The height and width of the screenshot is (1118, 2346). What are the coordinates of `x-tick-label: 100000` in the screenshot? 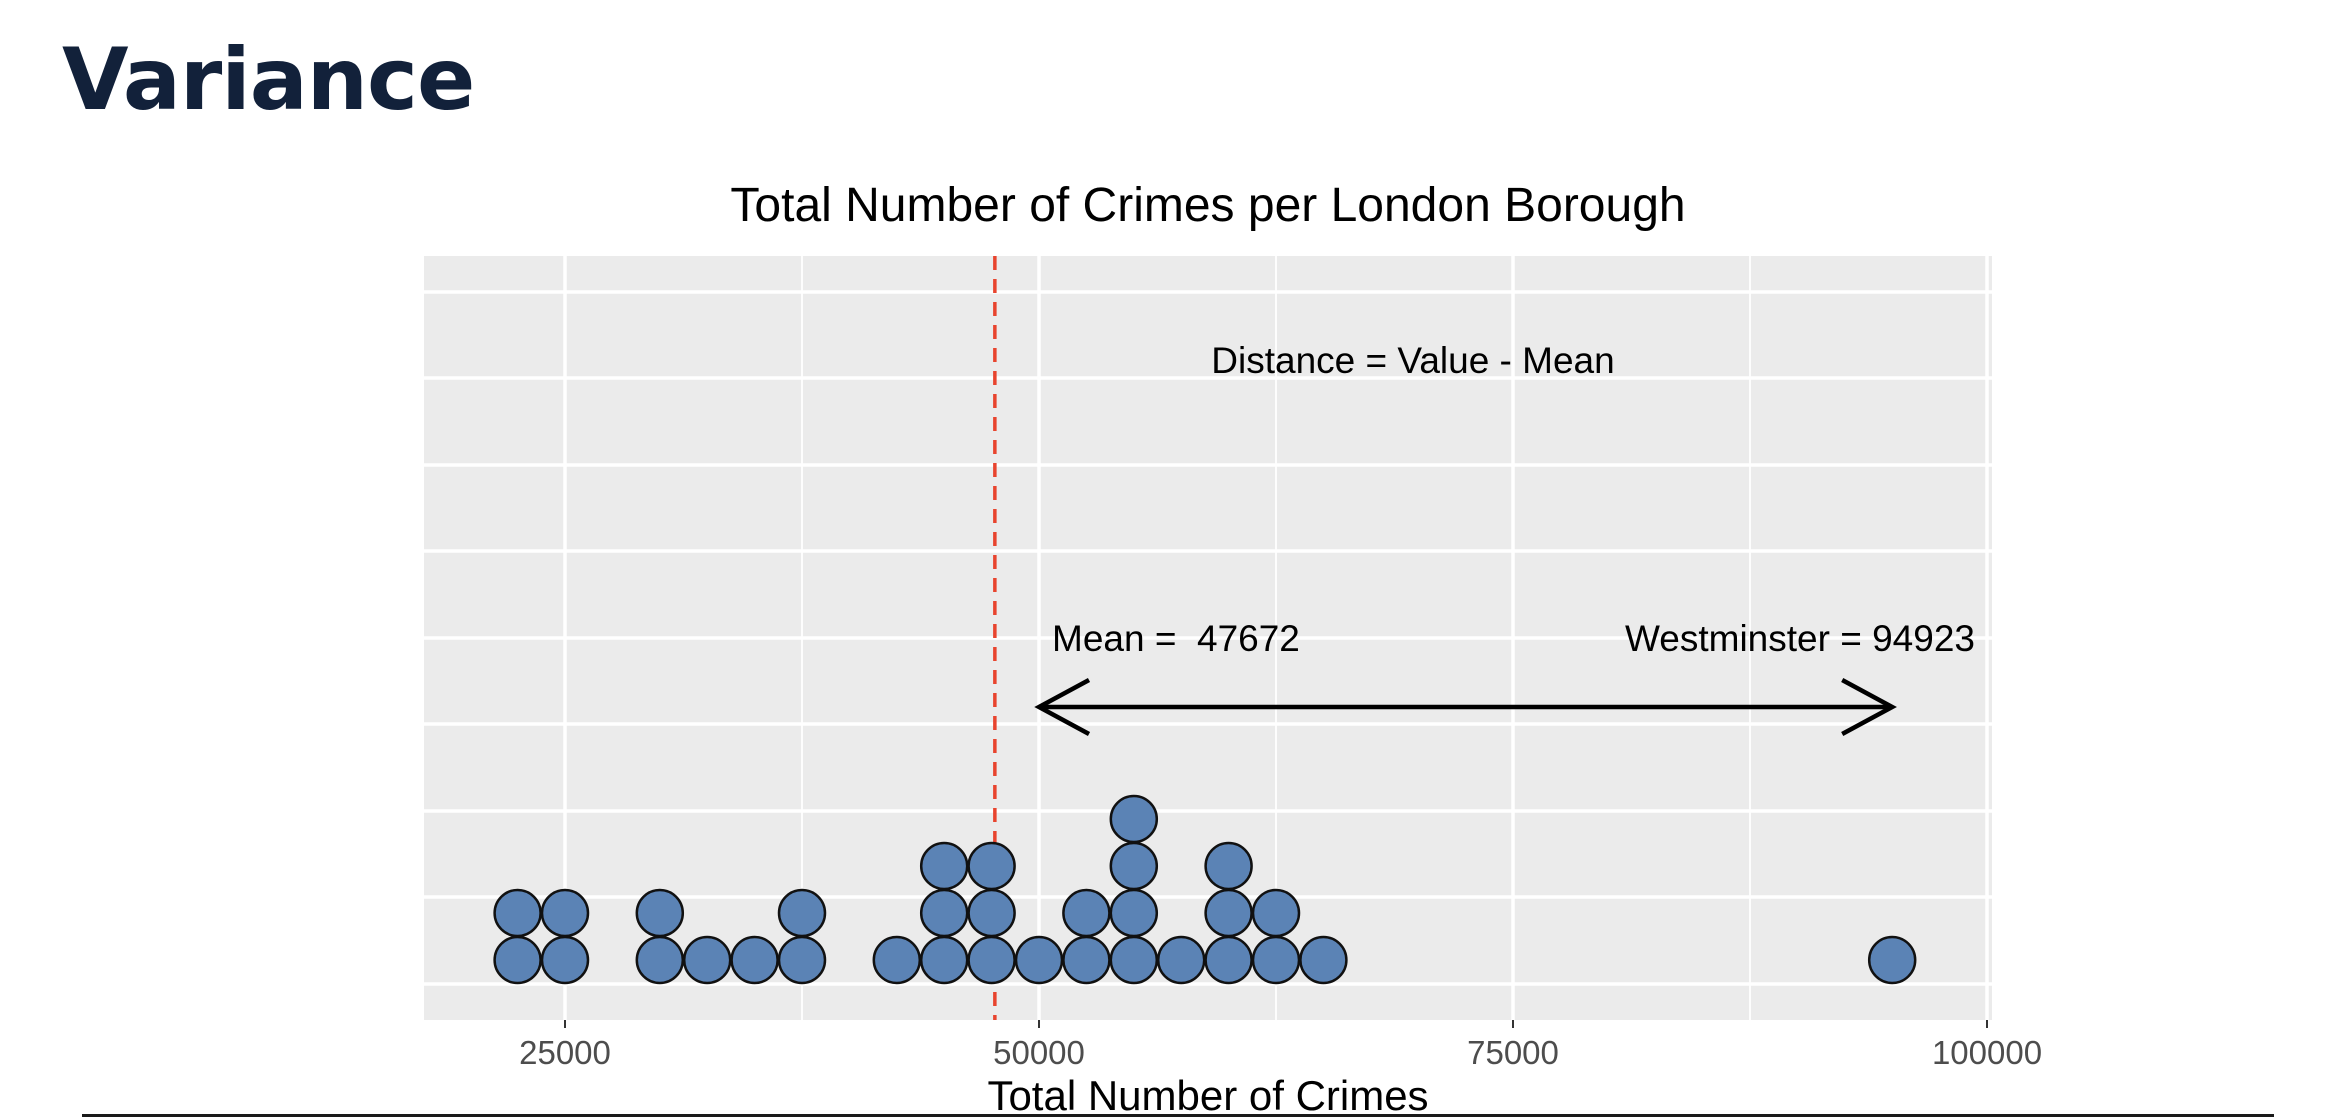 It's located at (1987, 1052).